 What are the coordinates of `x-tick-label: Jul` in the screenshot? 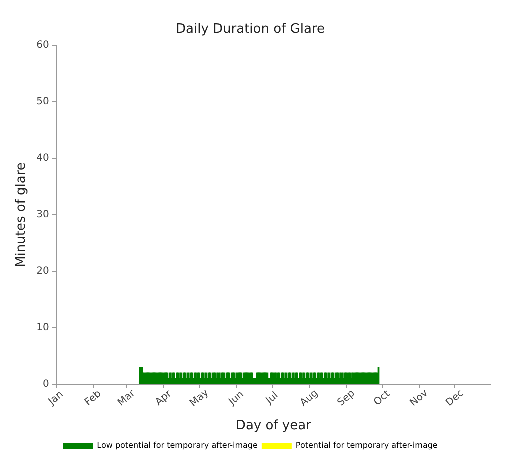 It's located at (272, 399).